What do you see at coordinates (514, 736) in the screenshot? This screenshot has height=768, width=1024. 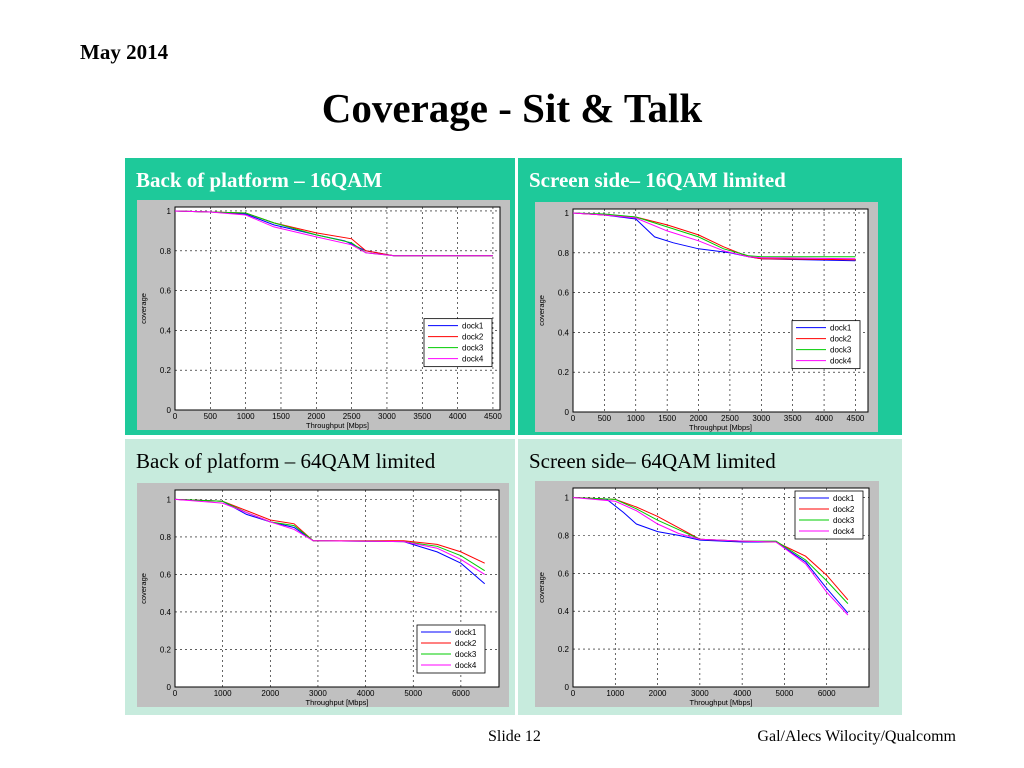 I see `slide-number: Slide 12` at bounding box center [514, 736].